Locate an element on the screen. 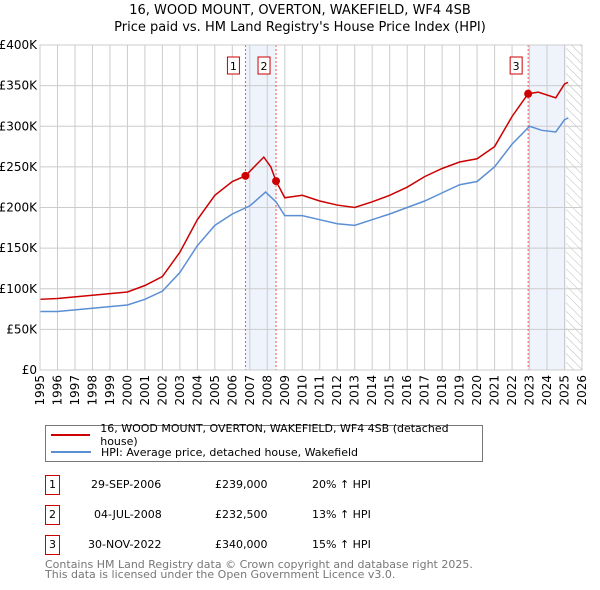 The width and height of the screenshot is (600, 590). x-tick-label: 1996 is located at coordinates (57, 390).